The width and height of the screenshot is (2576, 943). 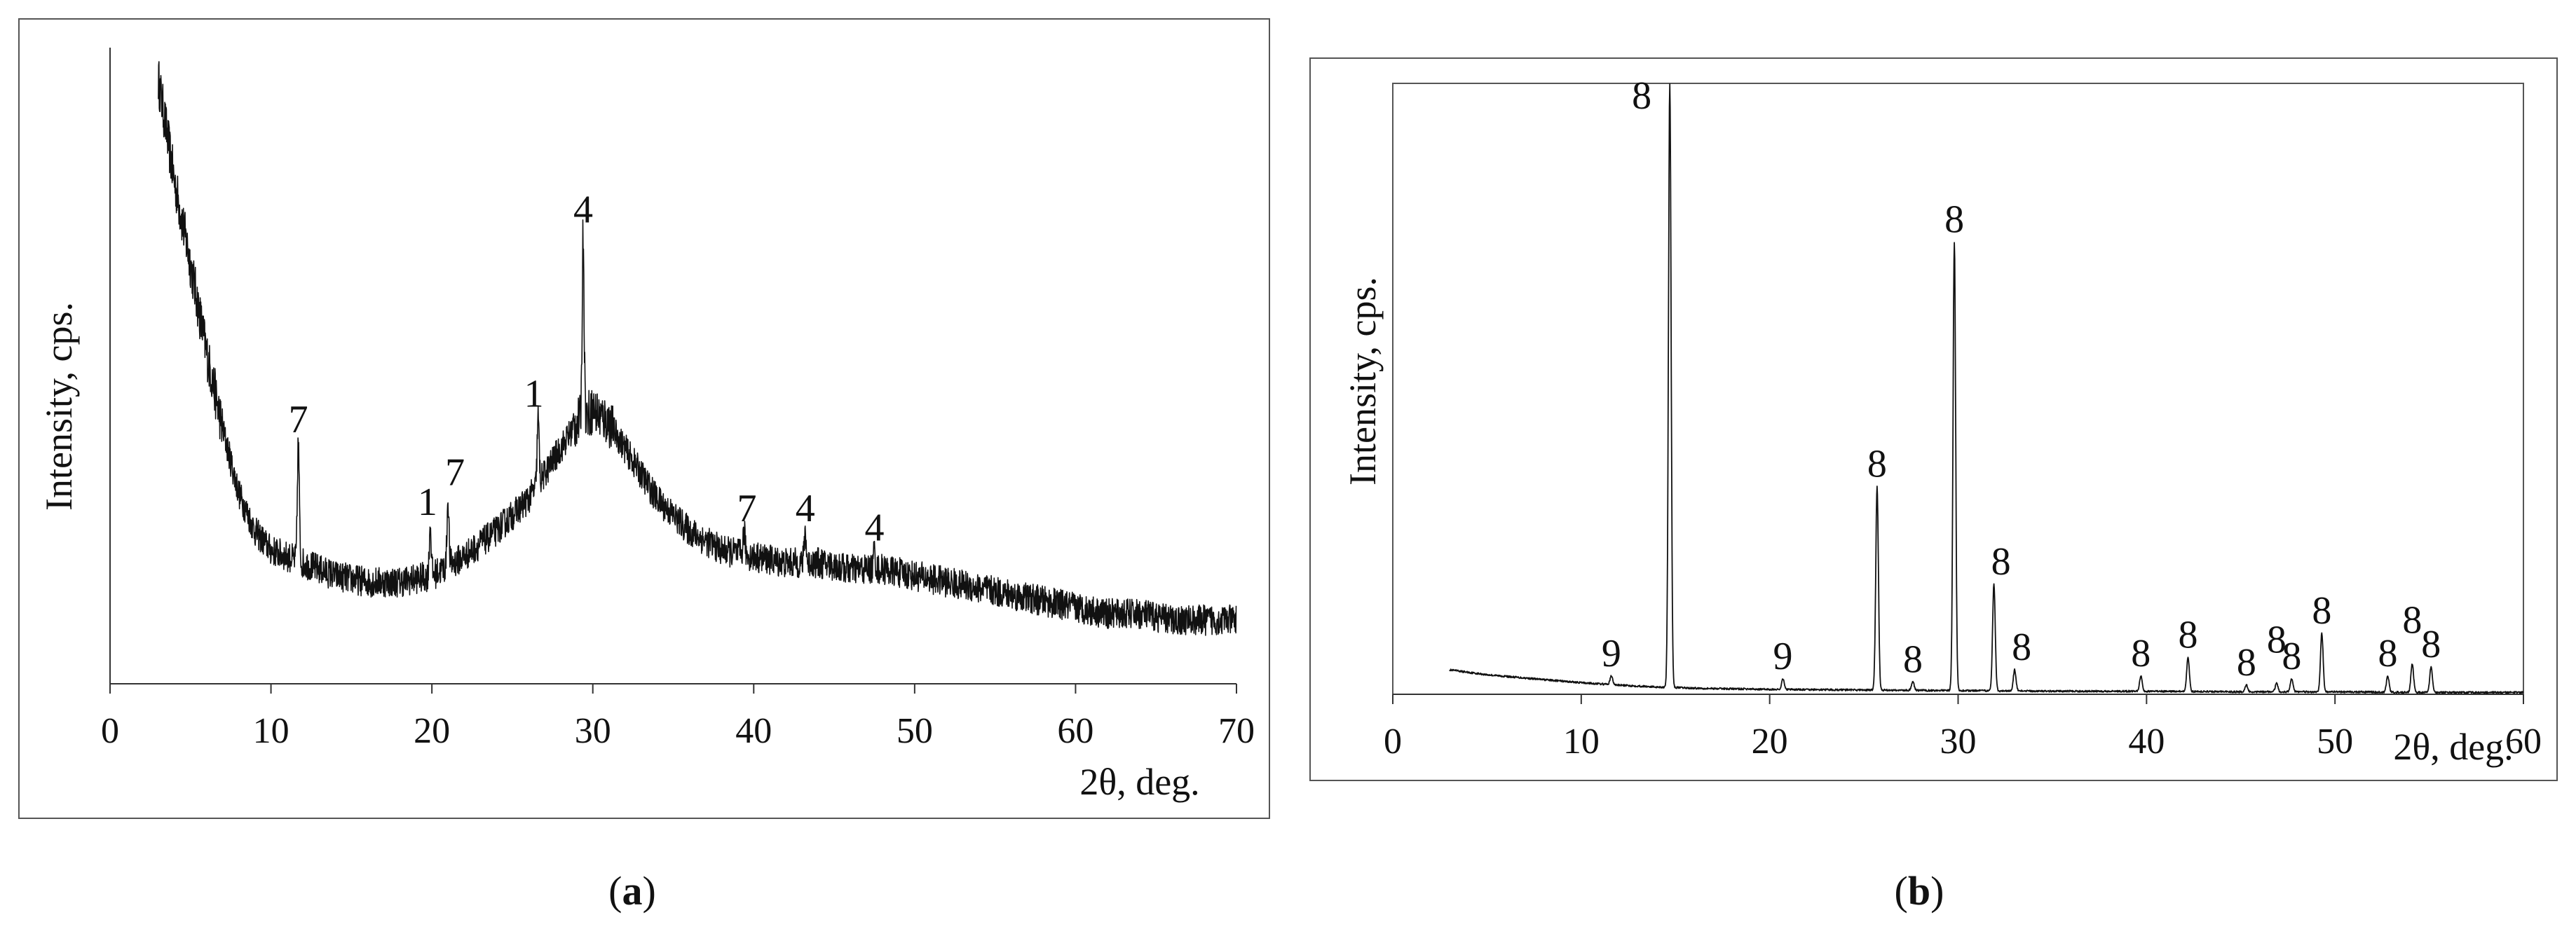 I want to click on caption-a: (a), so click(x=632, y=890).